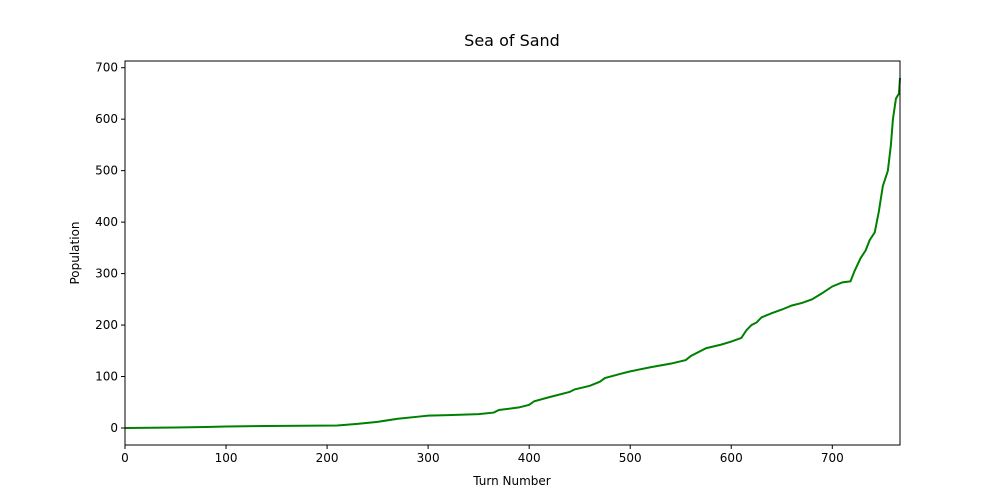 The image size is (1000, 504). Describe the element at coordinates (511, 481) in the screenshot. I see `x-axis-label: Turn Number` at that location.